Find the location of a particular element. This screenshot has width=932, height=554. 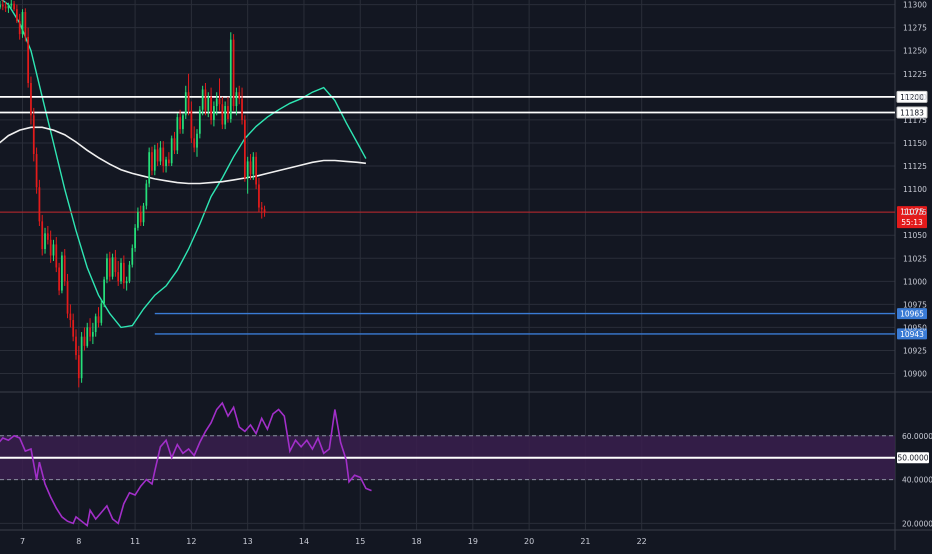

resistance-level-label: 11200 is located at coordinates (912, 97).